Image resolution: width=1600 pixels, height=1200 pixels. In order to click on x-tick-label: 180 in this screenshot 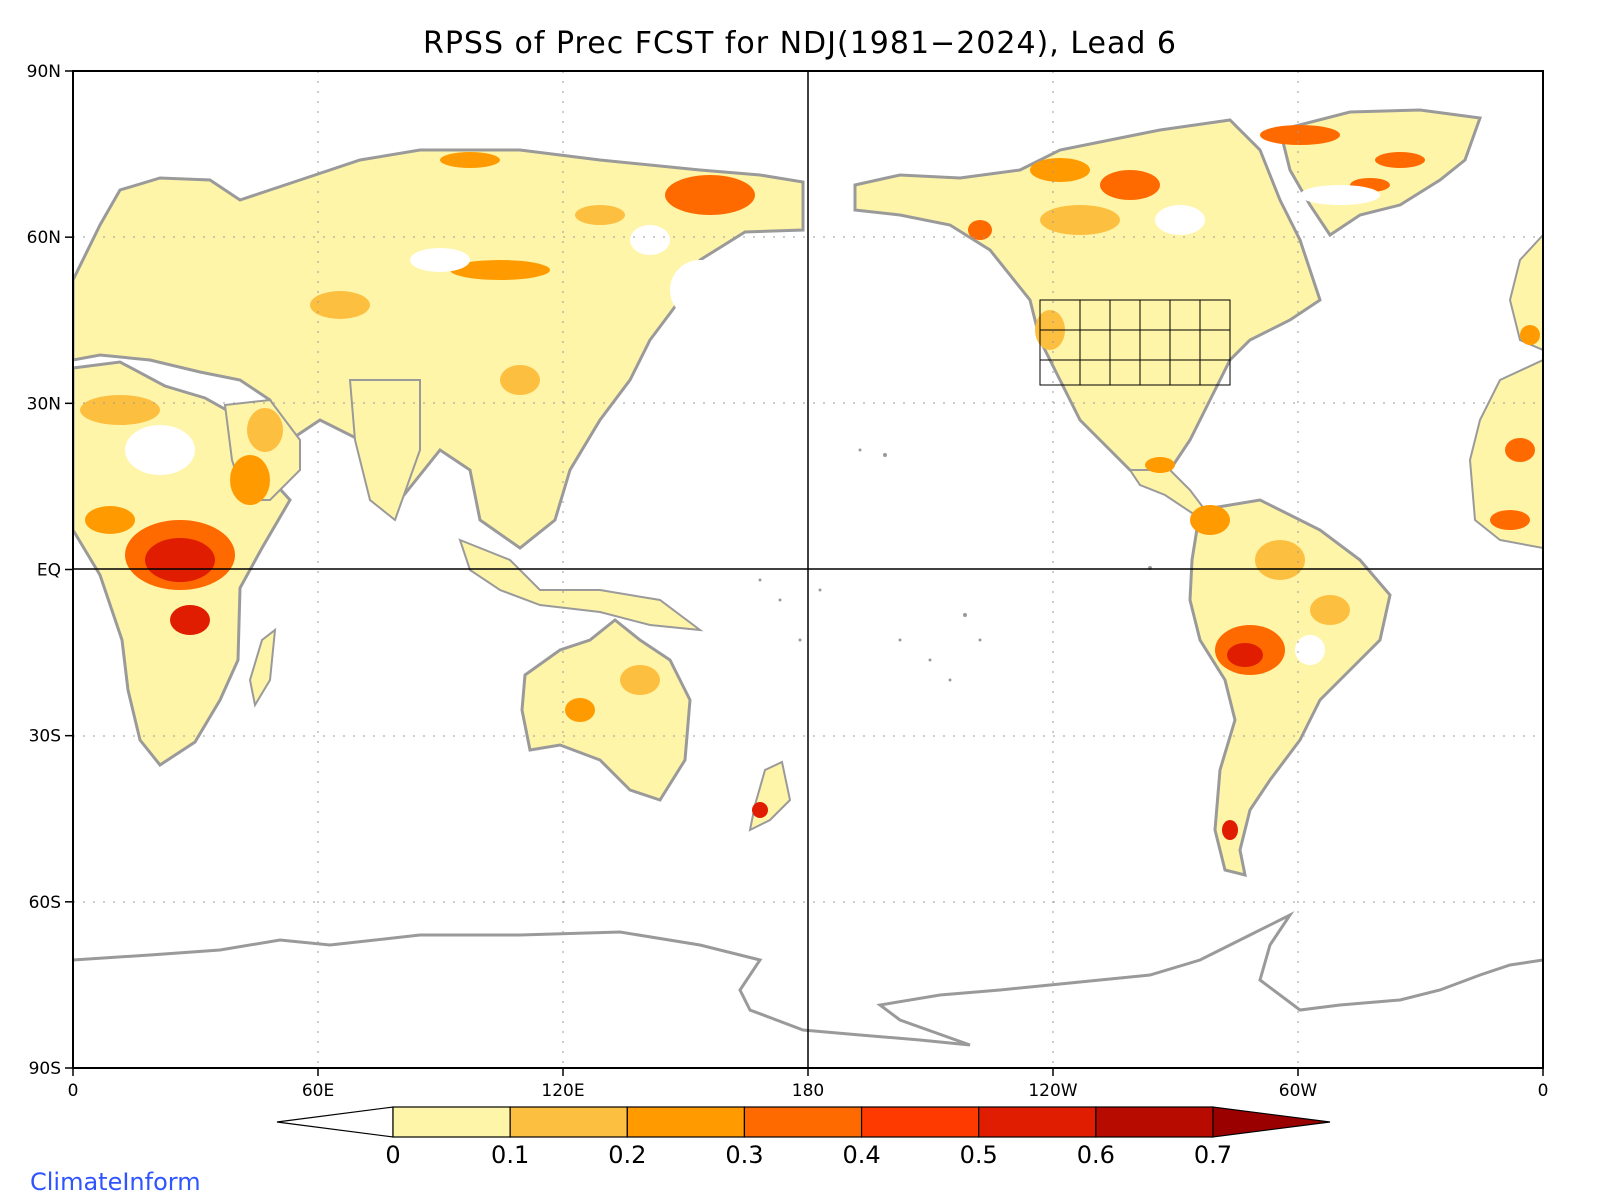, I will do `click(808, 1091)`.